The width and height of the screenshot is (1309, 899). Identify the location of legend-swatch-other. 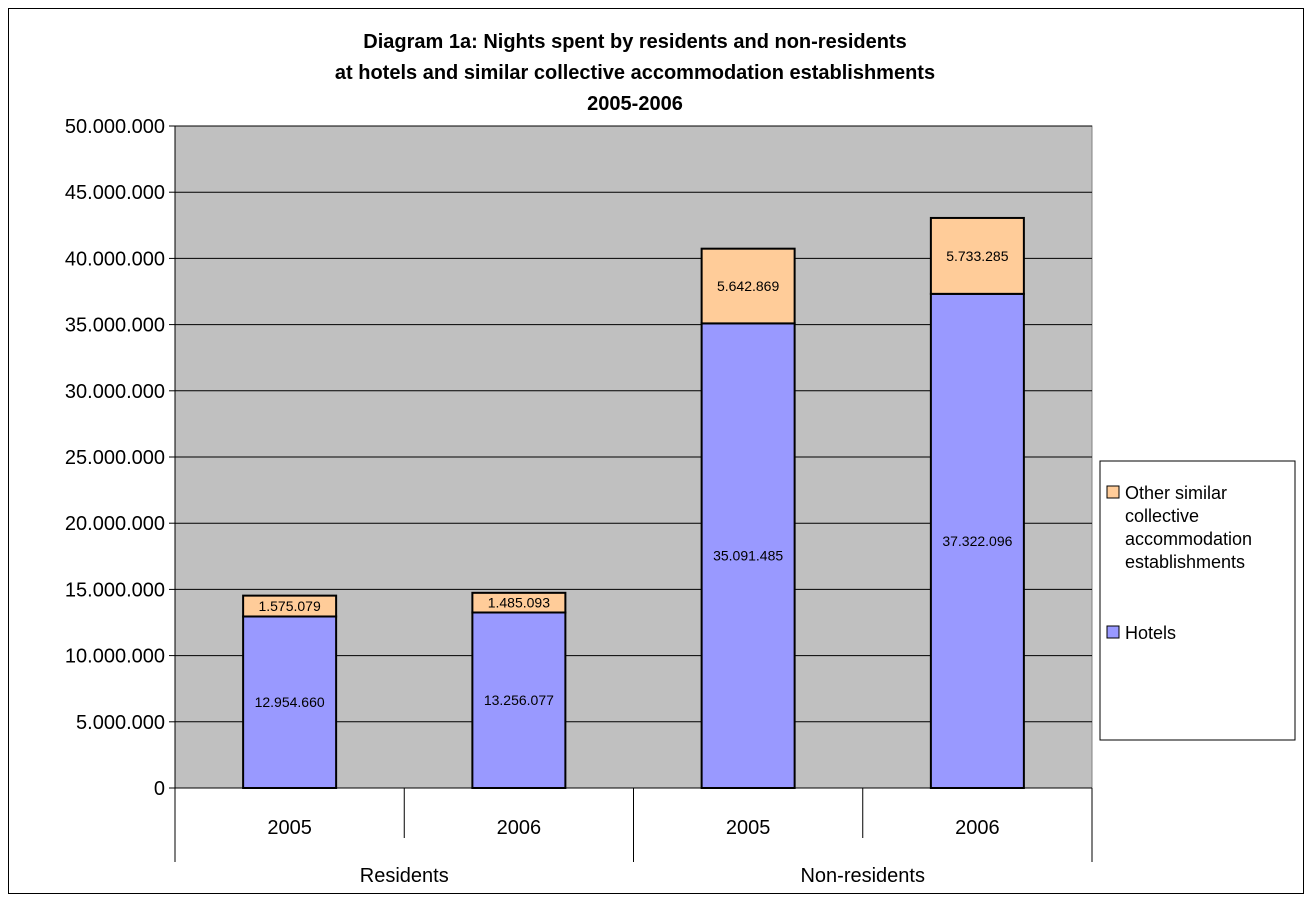
(1113, 492).